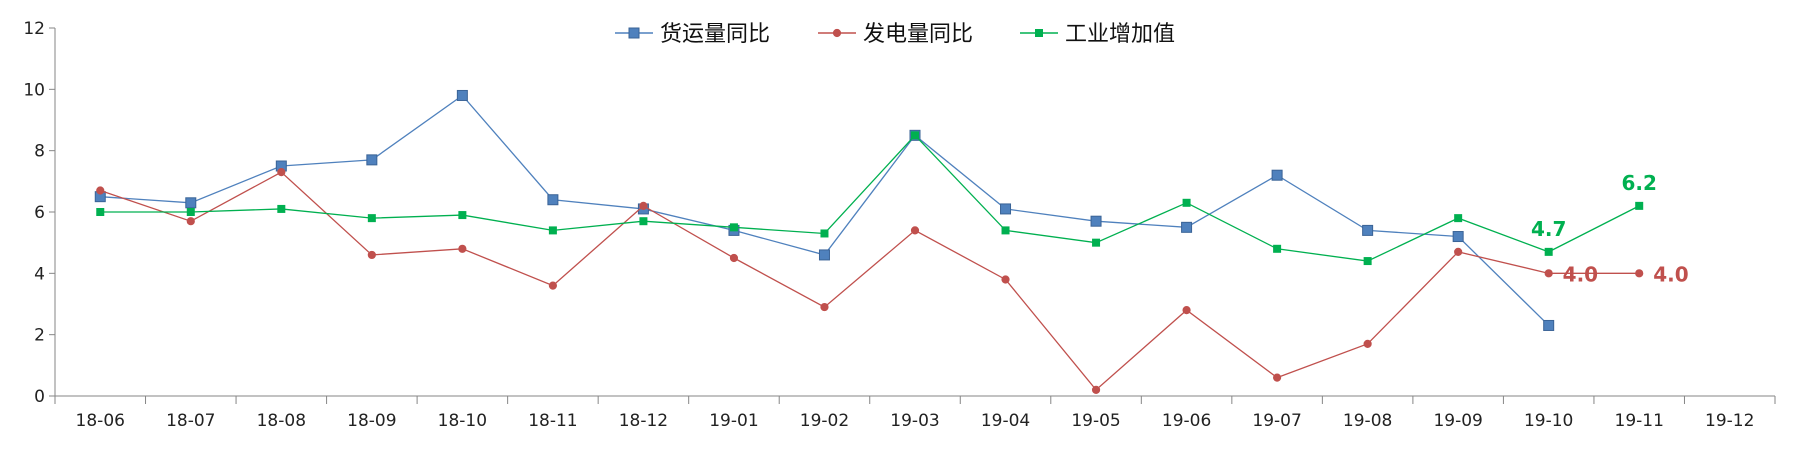  I want to click on data-label: 4.7, so click(1548, 229).